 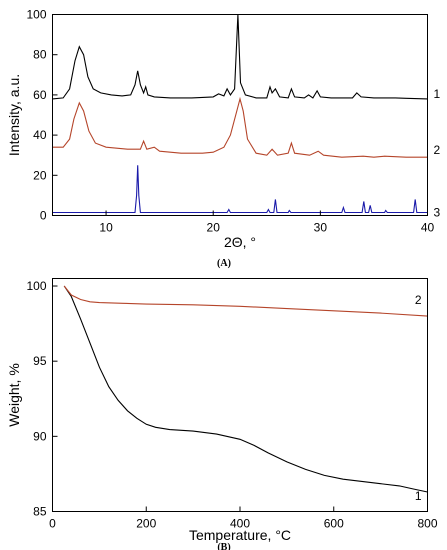 I want to click on panel-a-label: (A), so click(x=224, y=263).